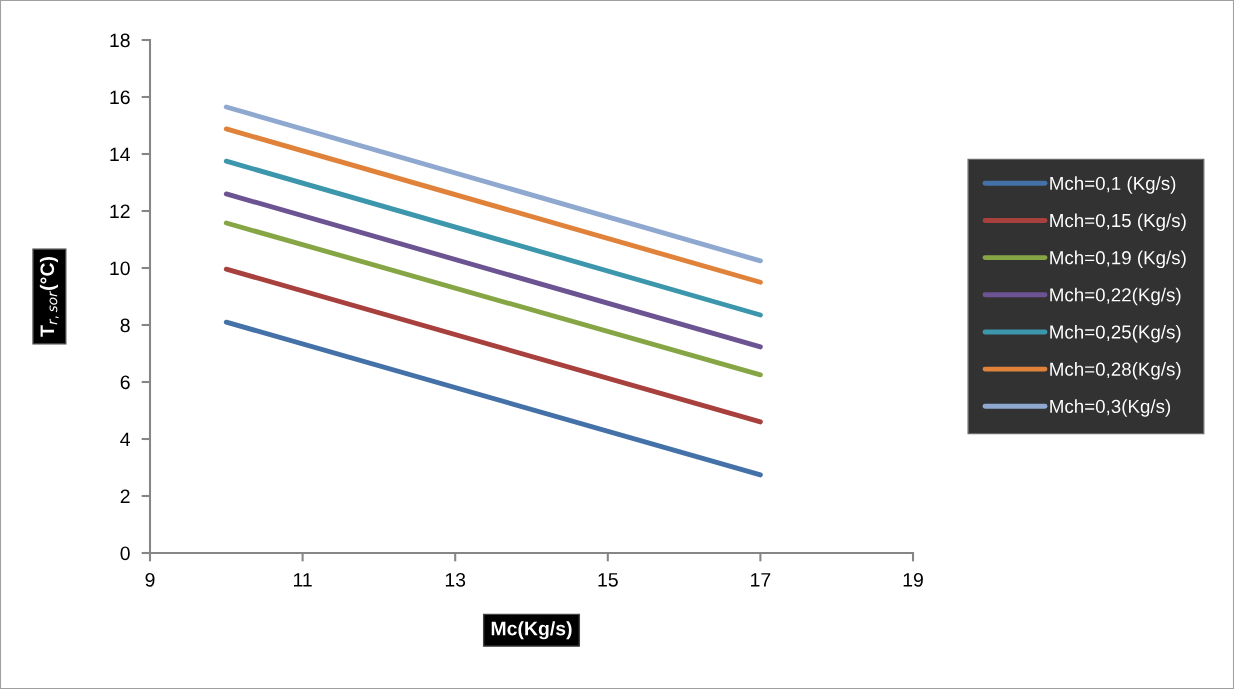 The width and height of the screenshot is (1234, 689). I want to click on x-tick-label: 19, so click(913, 579).